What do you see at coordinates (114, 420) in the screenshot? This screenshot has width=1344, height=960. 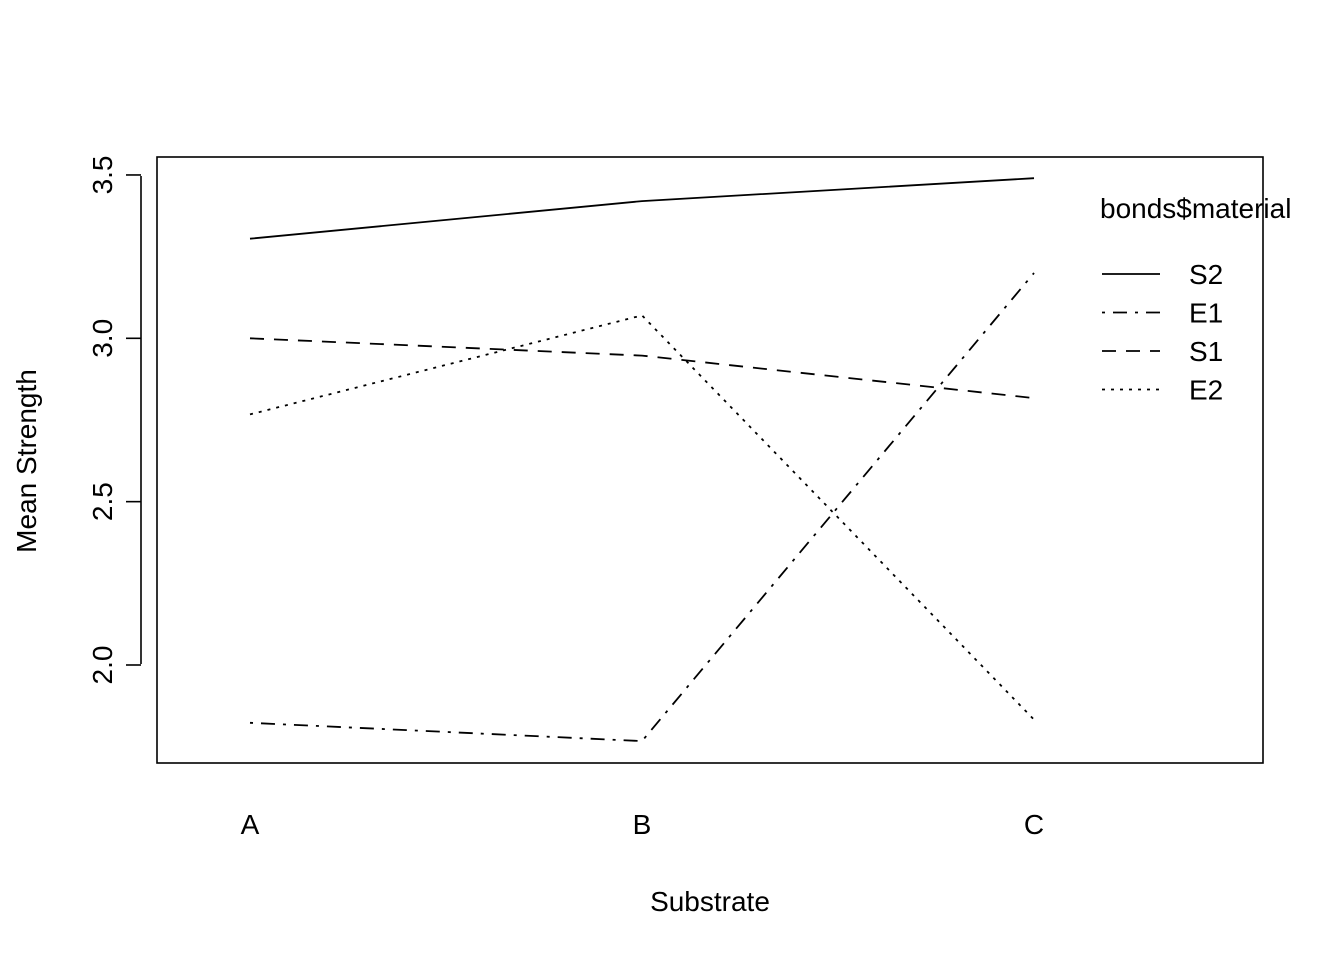 I see `y-axis: 2.0 2.5 3.0 3.5` at bounding box center [114, 420].